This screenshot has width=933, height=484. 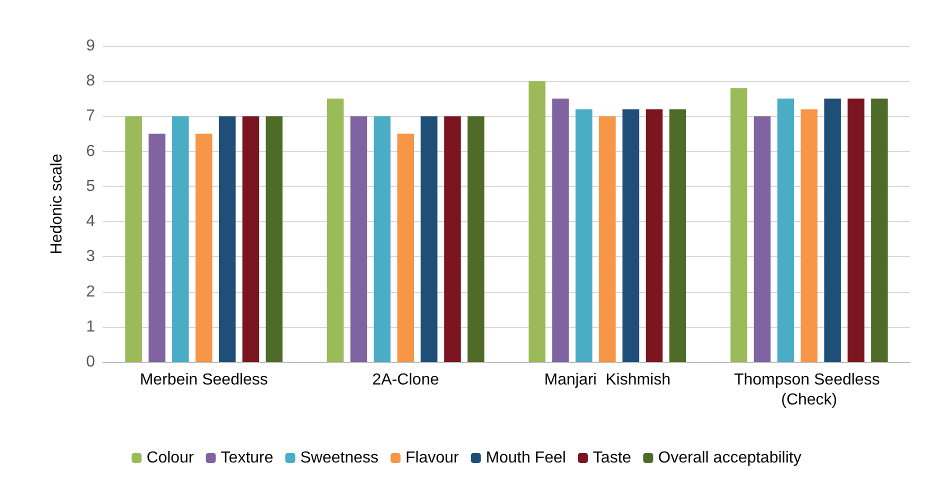 What do you see at coordinates (612, 458) in the screenshot?
I see `legend-label: Taste` at bounding box center [612, 458].